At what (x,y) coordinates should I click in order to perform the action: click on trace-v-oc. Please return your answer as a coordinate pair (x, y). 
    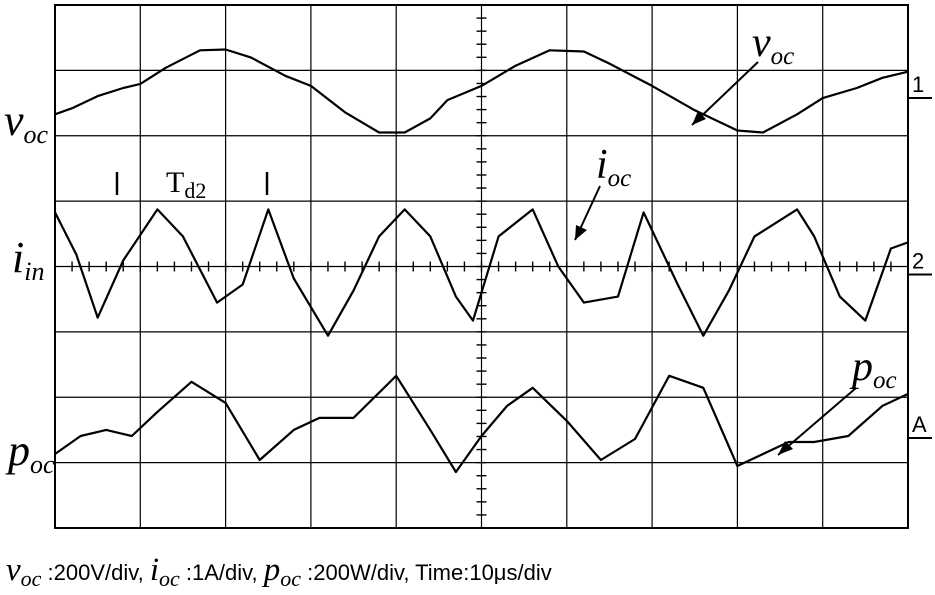
    Looking at the image, I should click on (481, 91).